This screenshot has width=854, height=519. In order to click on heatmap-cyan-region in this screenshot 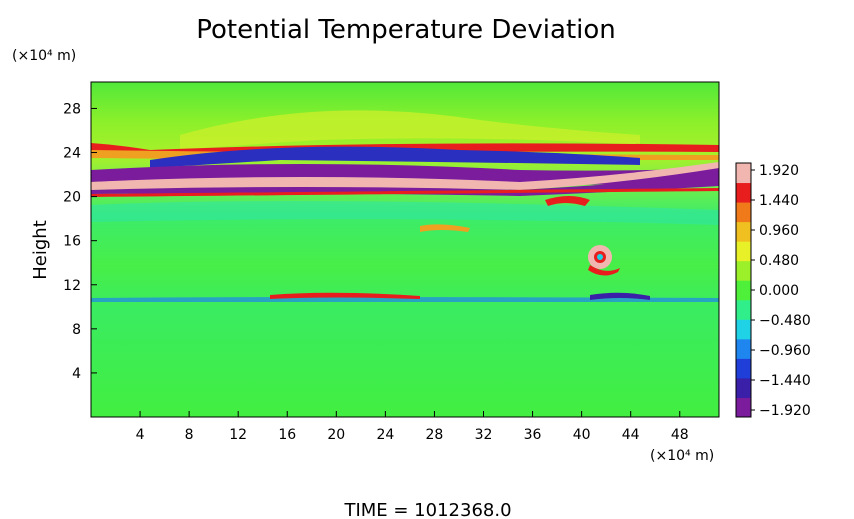, I will do `click(405, 213)`.